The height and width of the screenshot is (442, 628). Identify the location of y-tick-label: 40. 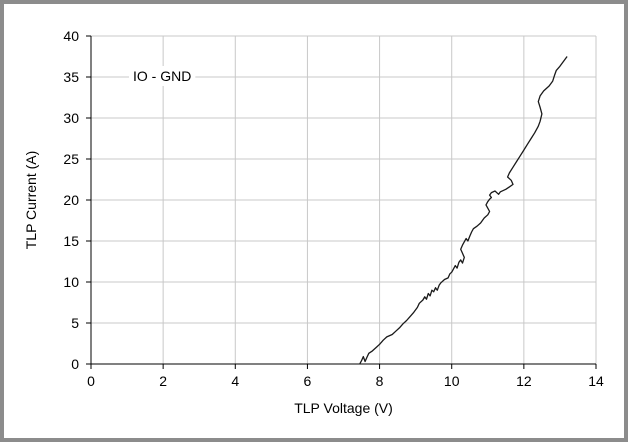
(71, 36).